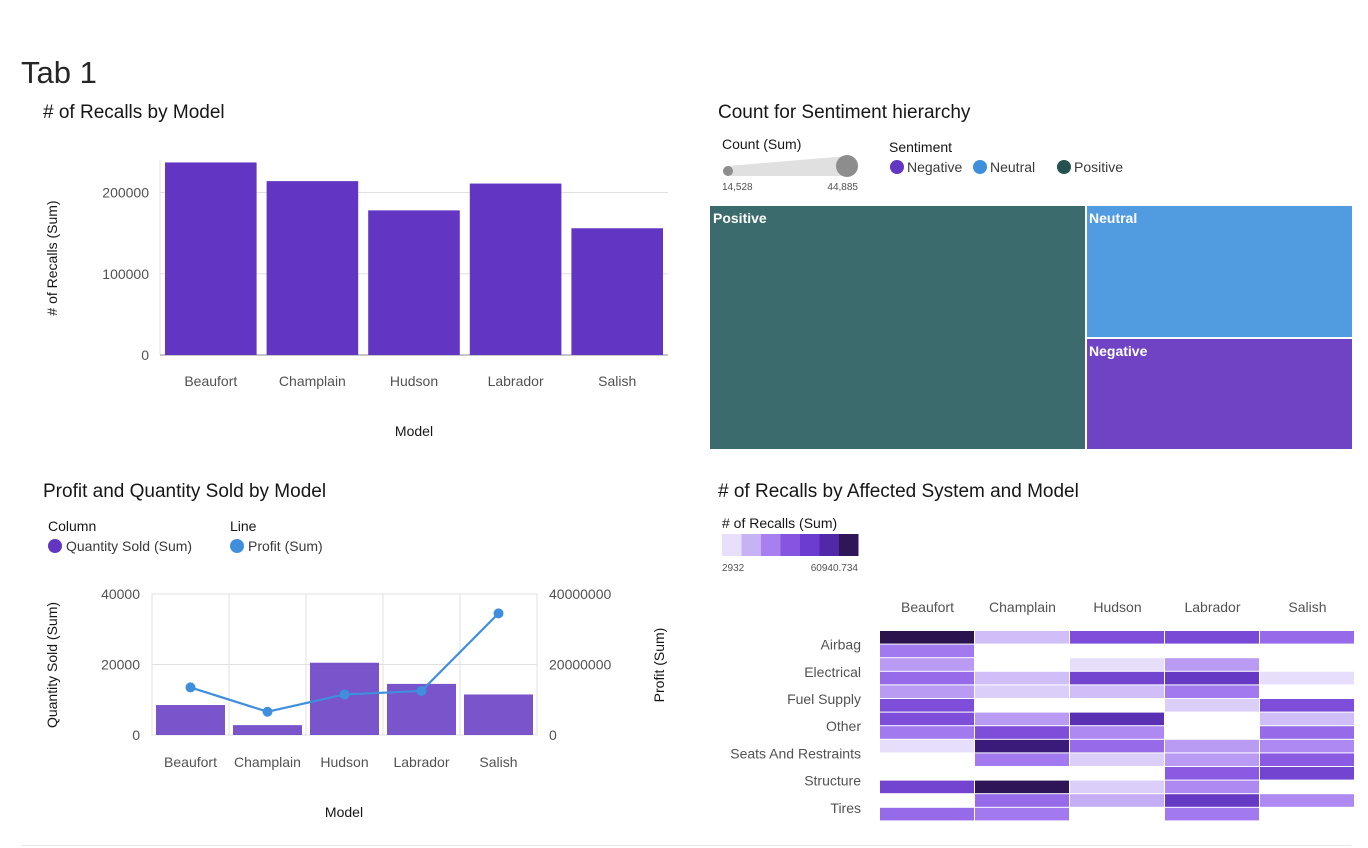  What do you see at coordinates (617, 381) in the screenshot?
I see `x-tick-label: Salish` at bounding box center [617, 381].